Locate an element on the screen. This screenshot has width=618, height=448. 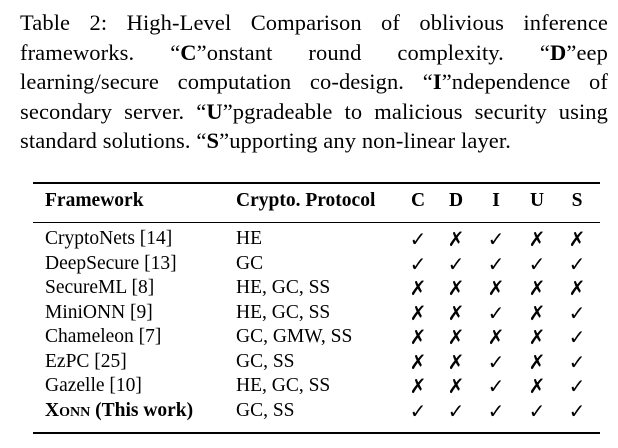
table-row-framework: Chameleon [7] is located at coordinates (103, 336).